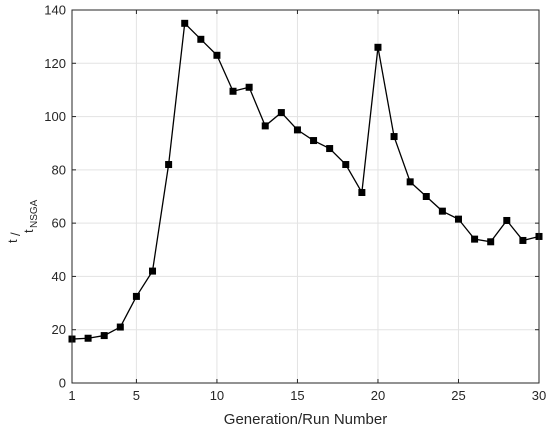 This screenshot has height=431, width=550. I want to click on y-label-numerator: t, so click(12, 241).